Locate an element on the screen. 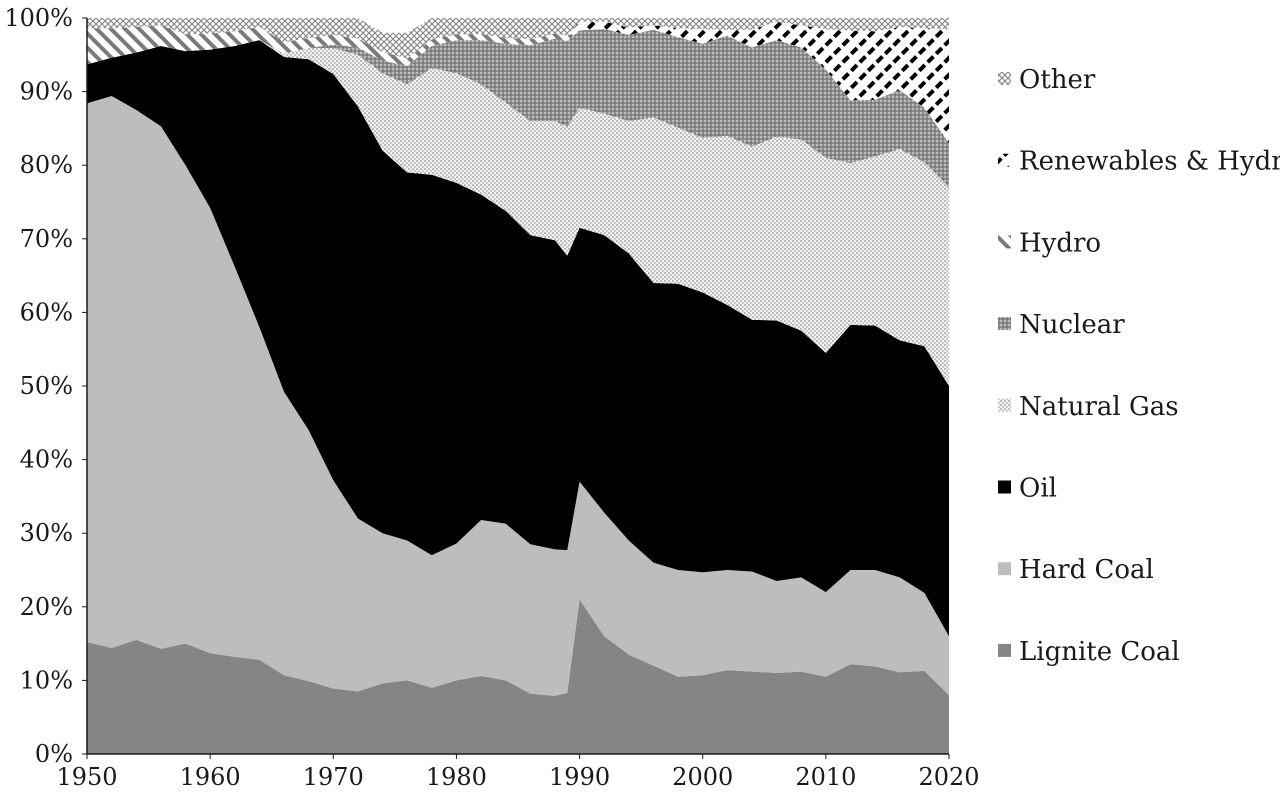  y-tick-label: 50% is located at coordinates (46, 386).